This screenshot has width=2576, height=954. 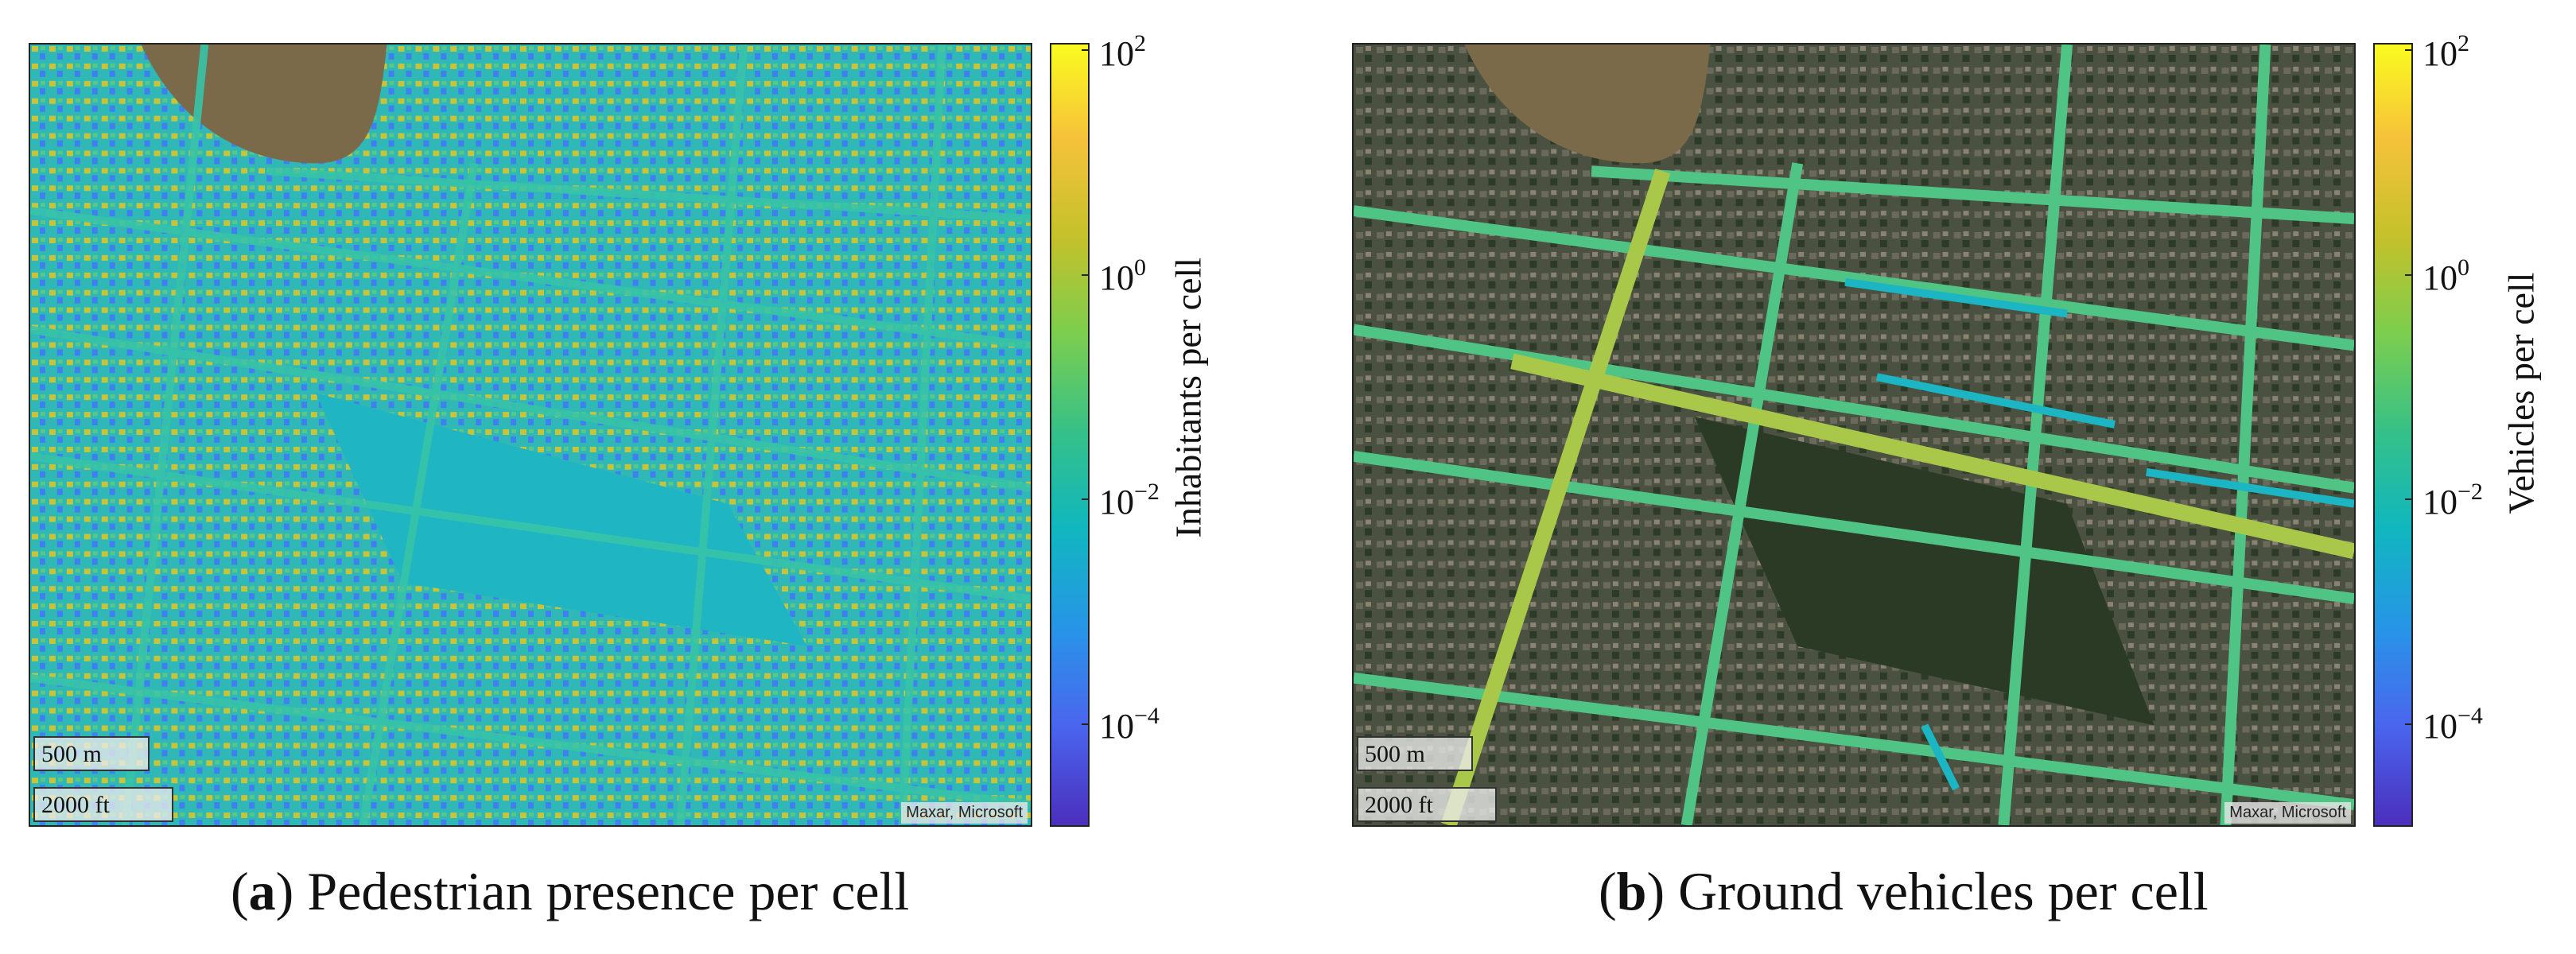 What do you see at coordinates (570, 891) in the screenshot?
I see `caption-a: (a) Pedestrian presence per cell` at bounding box center [570, 891].